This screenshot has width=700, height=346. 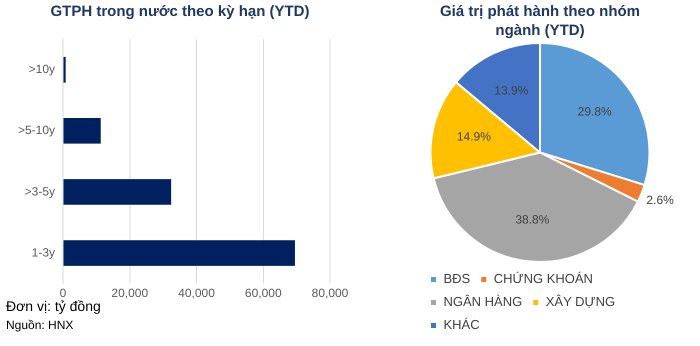 I want to click on x-tick-label: 20,000, so click(x=129, y=293).